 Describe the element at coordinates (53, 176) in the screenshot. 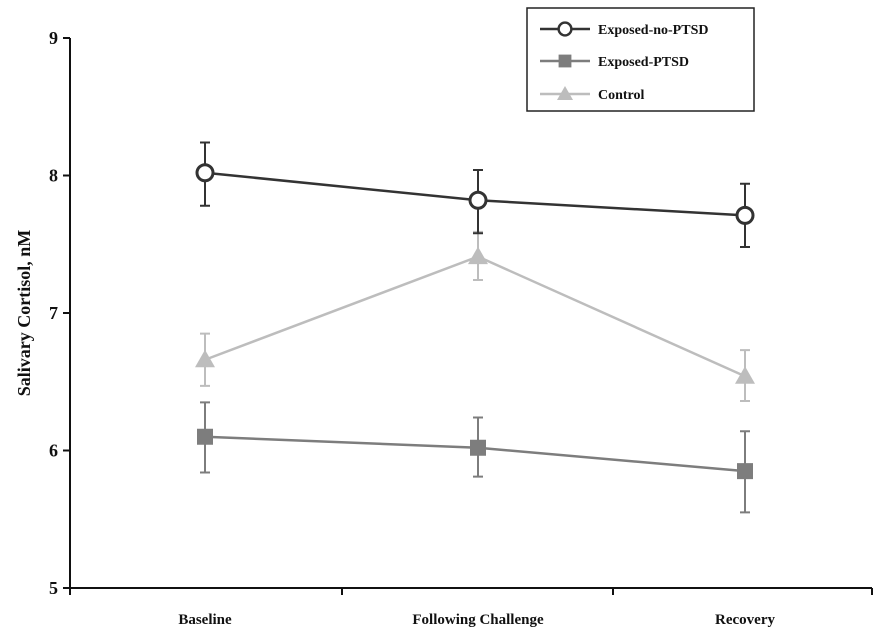

I see `y-tick-label: 8` at that location.